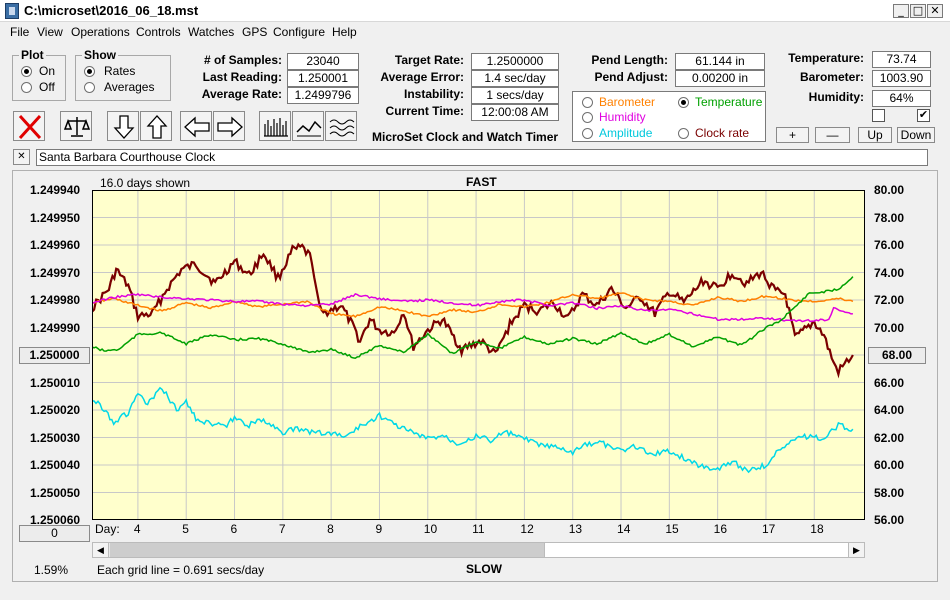  Describe the element at coordinates (901, 59) in the screenshot. I see `temperature-value: 73.74` at that location.